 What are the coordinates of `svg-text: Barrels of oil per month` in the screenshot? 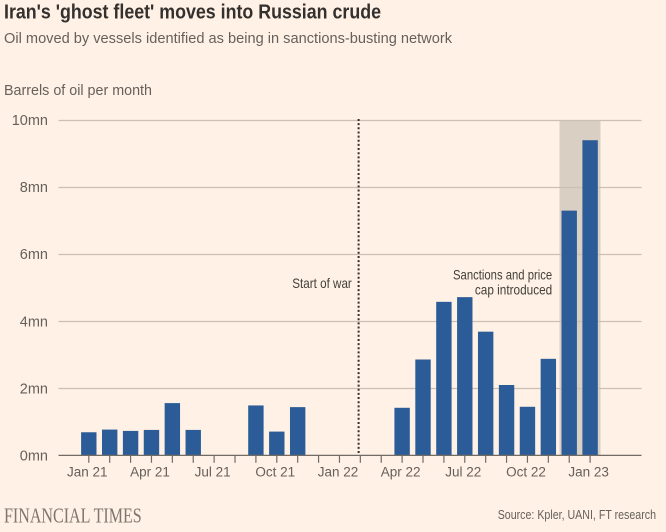 It's located at (78, 90).